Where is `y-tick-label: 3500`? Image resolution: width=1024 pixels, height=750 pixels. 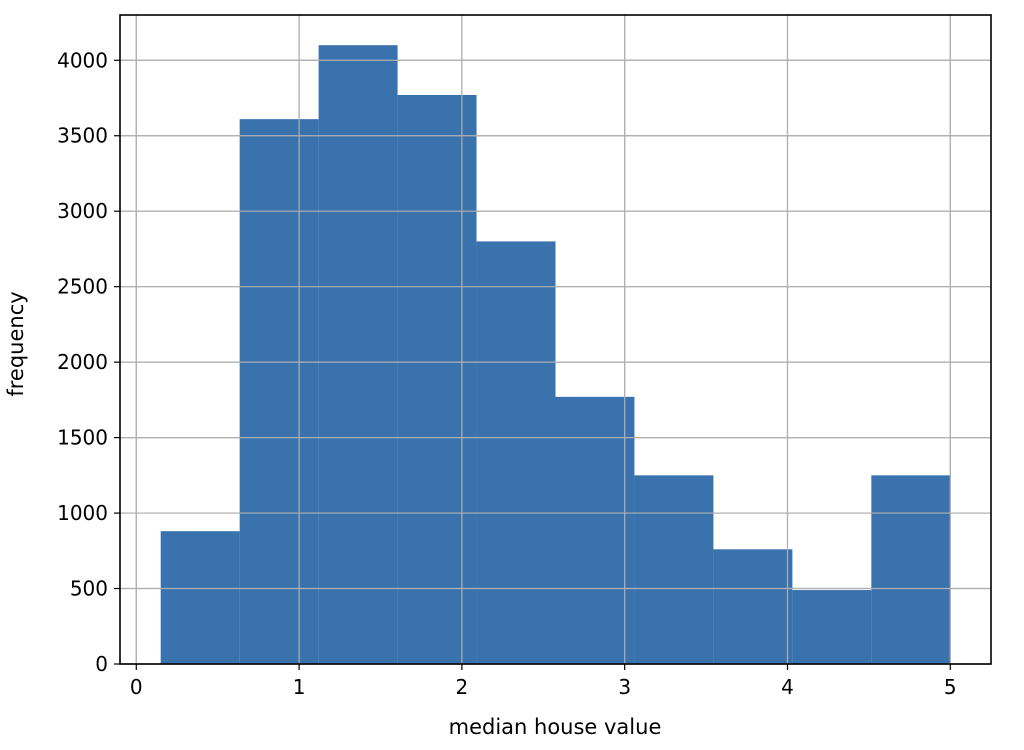
y-tick-label: 3500 is located at coordinates (82, 136).